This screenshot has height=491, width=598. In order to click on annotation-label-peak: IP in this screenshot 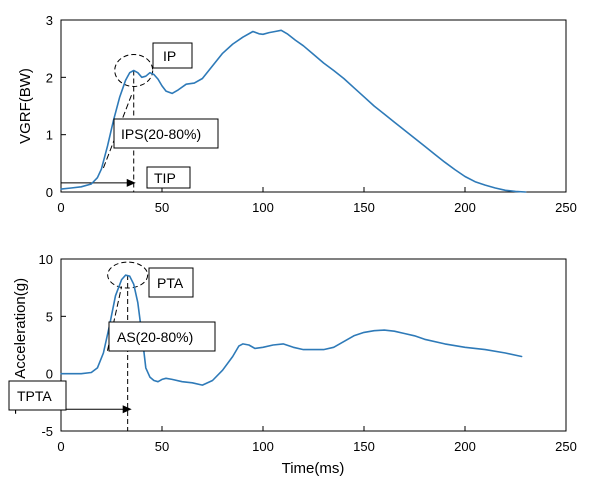, I will do `click(169, 56)`.